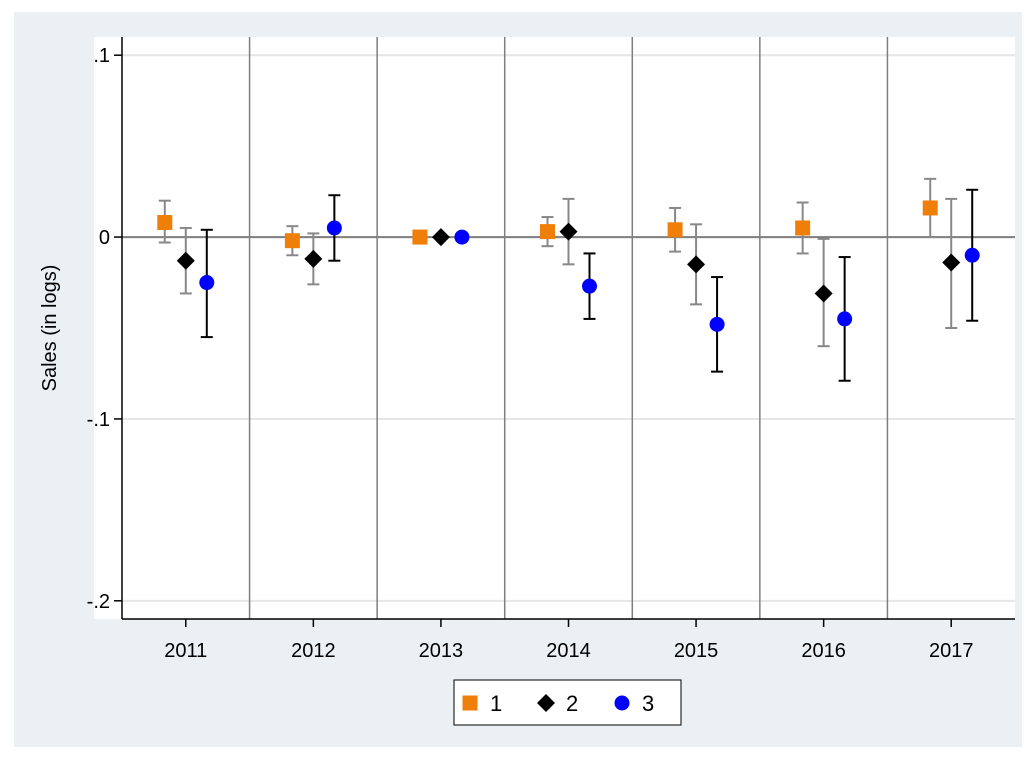  What do you see at coordinates (648, 703) in the screenshot?
I see `legend-label: 3` at bounding box center [648, 703].